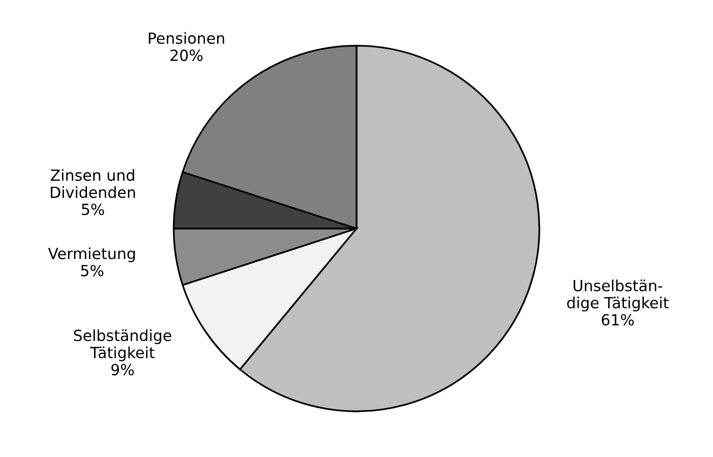  I want to click on slice-label: Zinsen und Dividenden, so click(92, 183).